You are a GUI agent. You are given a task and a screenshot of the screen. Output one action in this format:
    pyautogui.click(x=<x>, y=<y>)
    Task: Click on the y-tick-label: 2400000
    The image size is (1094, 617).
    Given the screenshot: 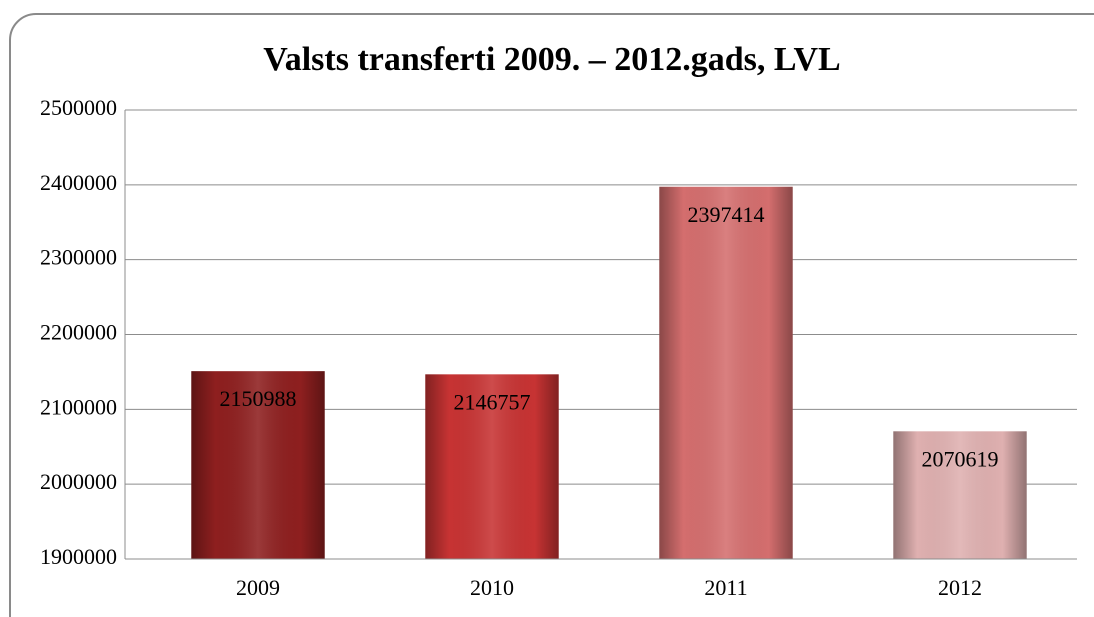 What is the action you would take?
    pyautogui.click(x=78, y=182)
    